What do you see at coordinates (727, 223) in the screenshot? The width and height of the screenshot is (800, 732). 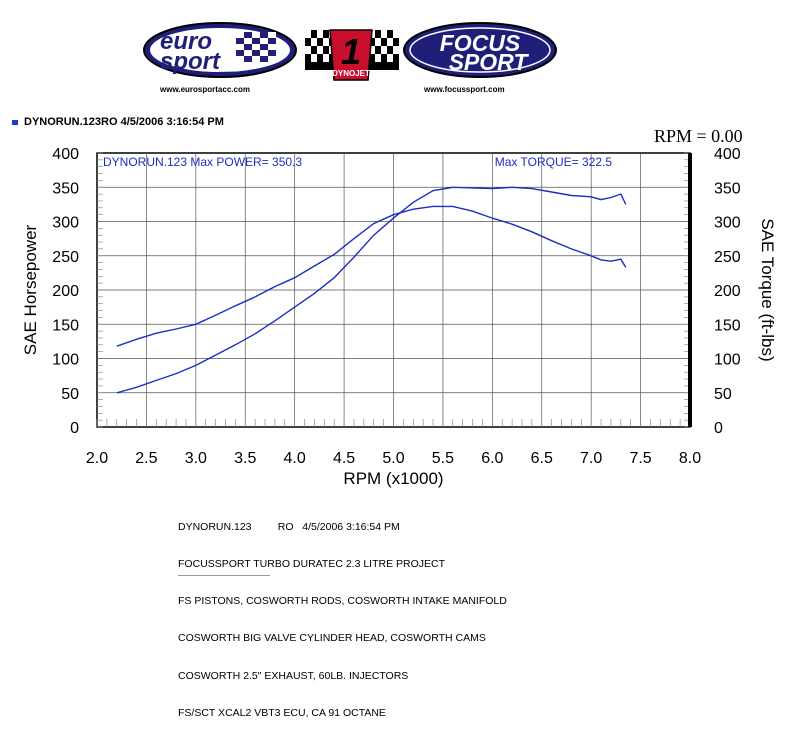 I see `y-right-tick-label: 300` at bounding box center [727, 223].